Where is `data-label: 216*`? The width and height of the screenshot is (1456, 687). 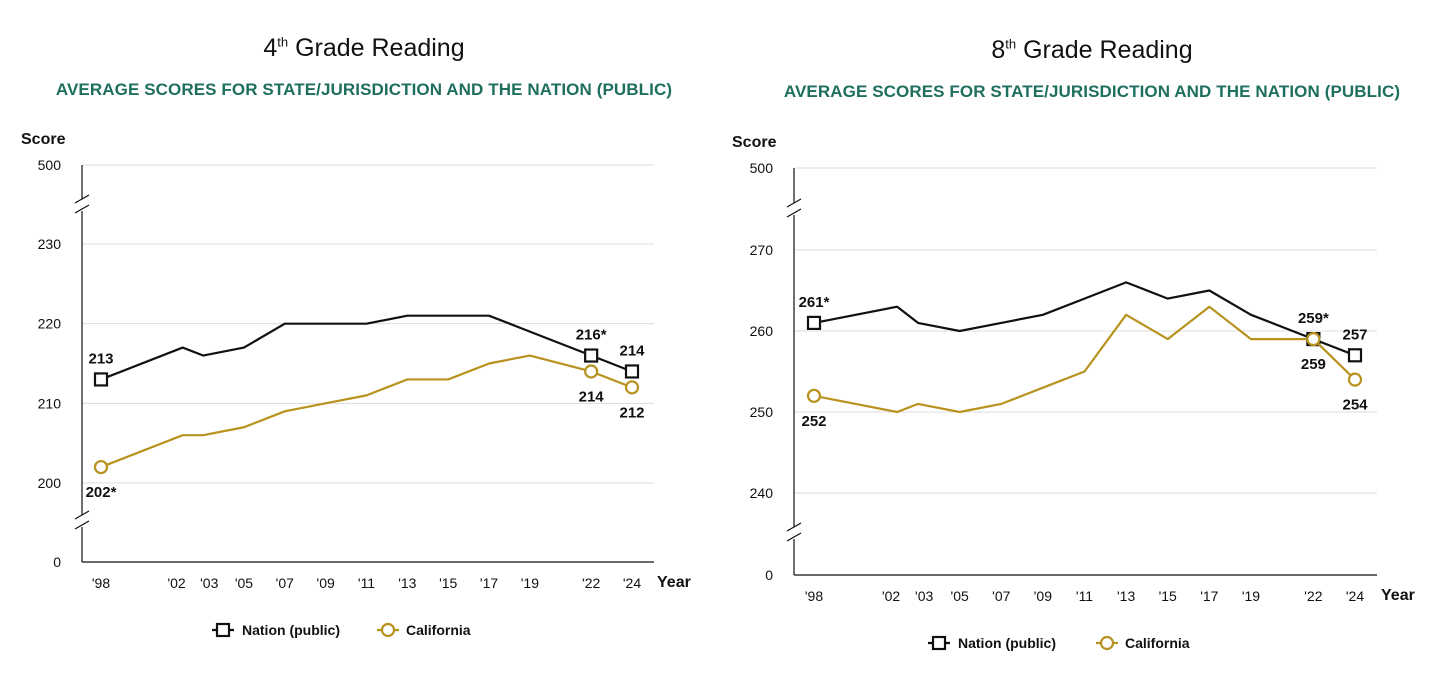
data-label: 216* is located at coordinates (591, 335).